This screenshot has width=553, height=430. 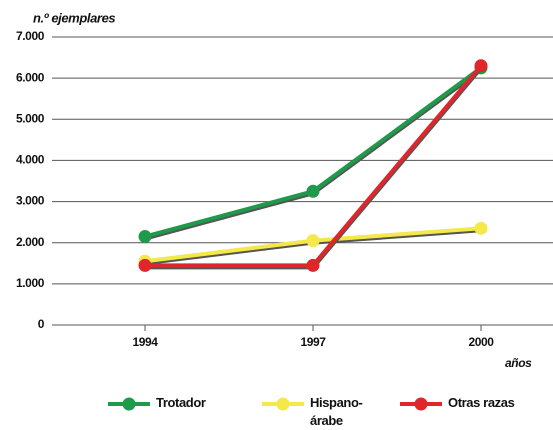 I want to click on y-tick-label: 3.000, so click(x=30, y=201).